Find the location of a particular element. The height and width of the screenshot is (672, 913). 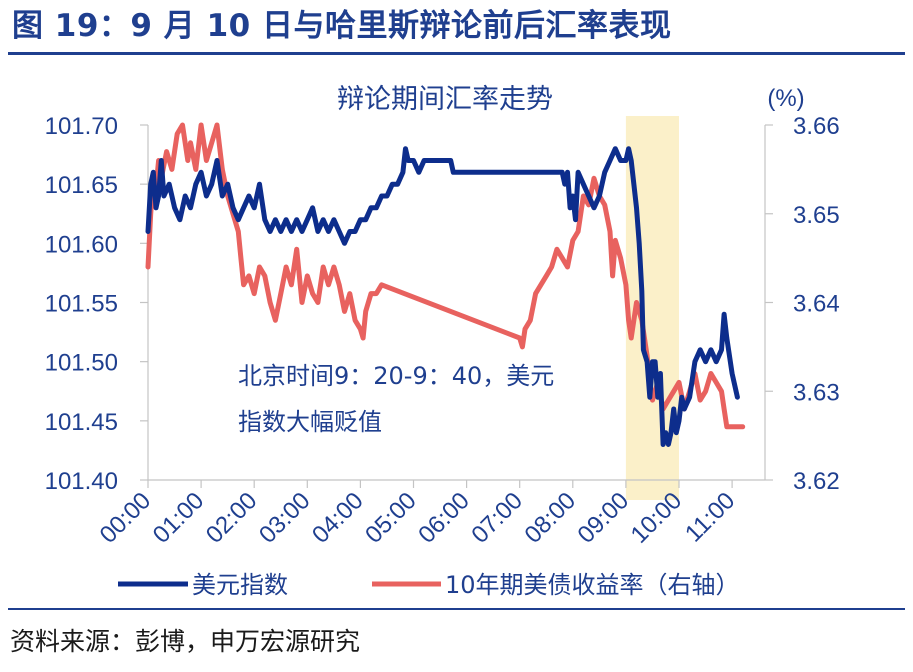

right-axis-tick-label: 3.66 is located at coordinates (816, 126).